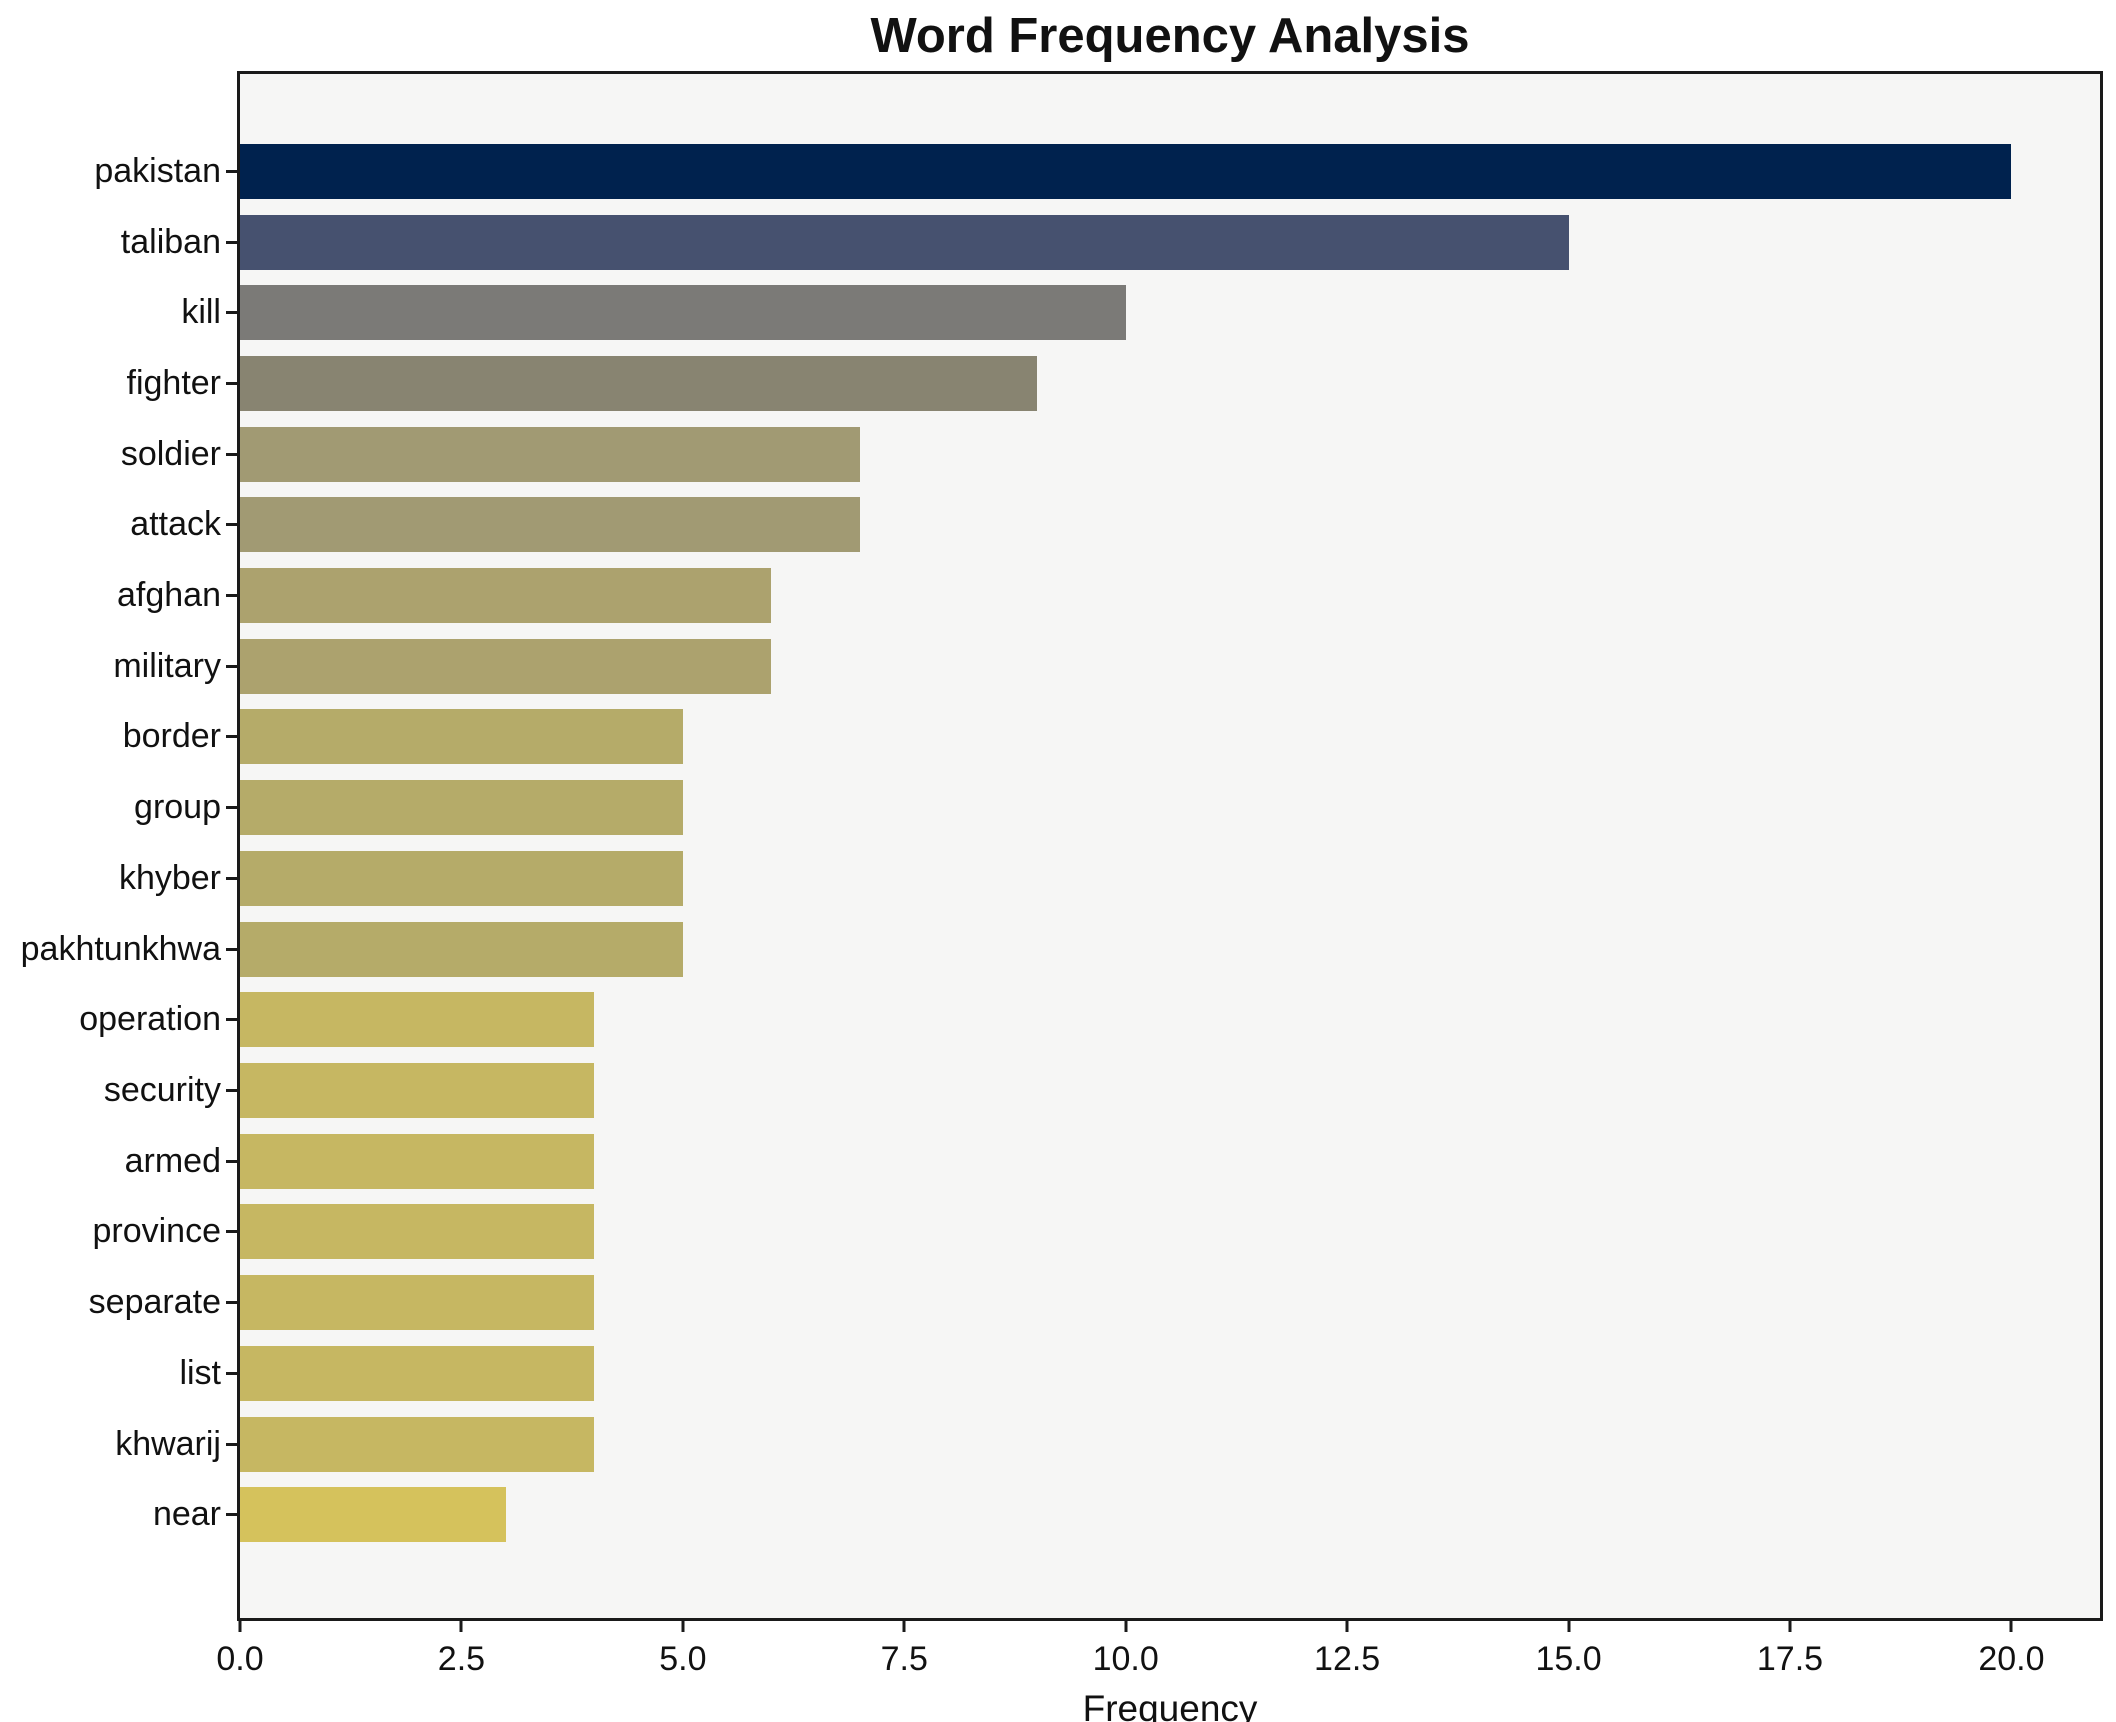  I want to click on y-tick-label-armed: armed, so click(172, 1160).